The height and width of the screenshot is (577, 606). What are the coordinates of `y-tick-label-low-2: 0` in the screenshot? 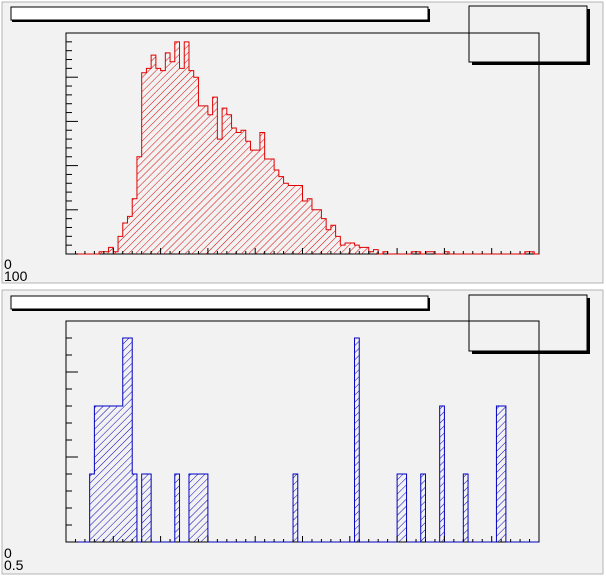 It's located at (8, 553).